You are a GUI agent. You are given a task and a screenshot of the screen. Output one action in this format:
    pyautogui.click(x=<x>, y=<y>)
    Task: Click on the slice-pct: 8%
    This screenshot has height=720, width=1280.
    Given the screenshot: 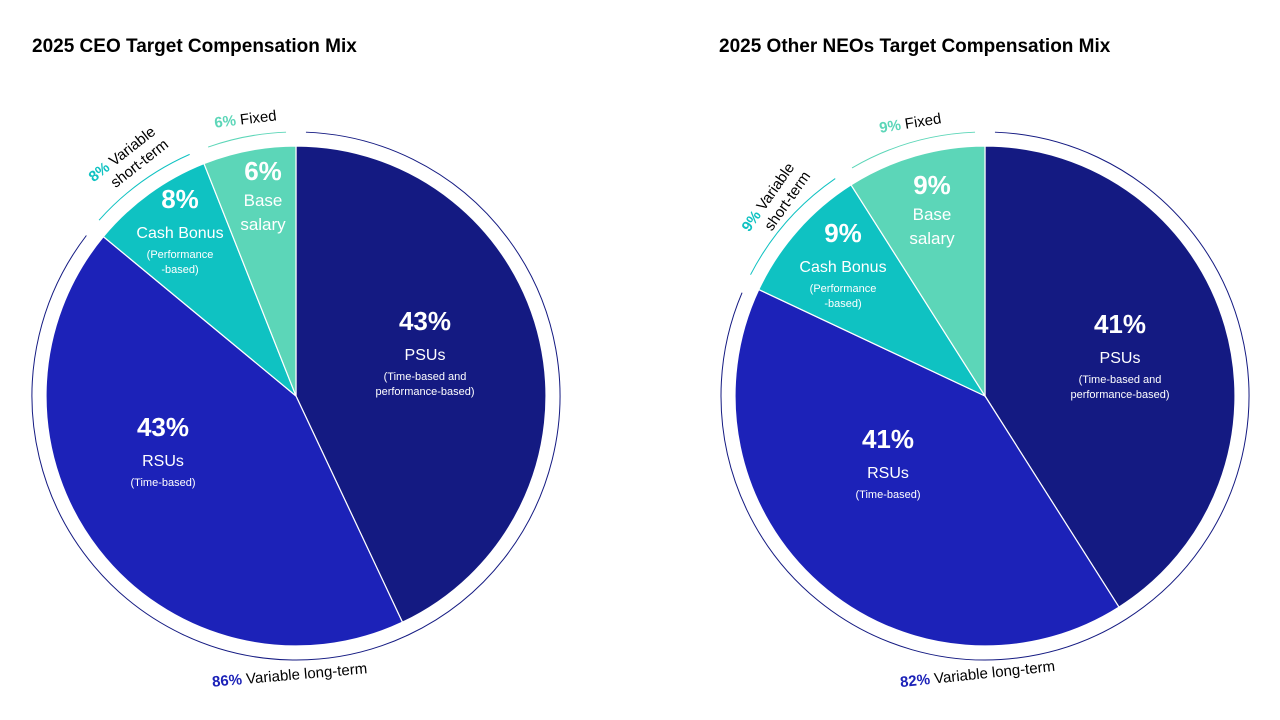 What is the action you would take?
    pyautogui.click(x=180, y=199)
    